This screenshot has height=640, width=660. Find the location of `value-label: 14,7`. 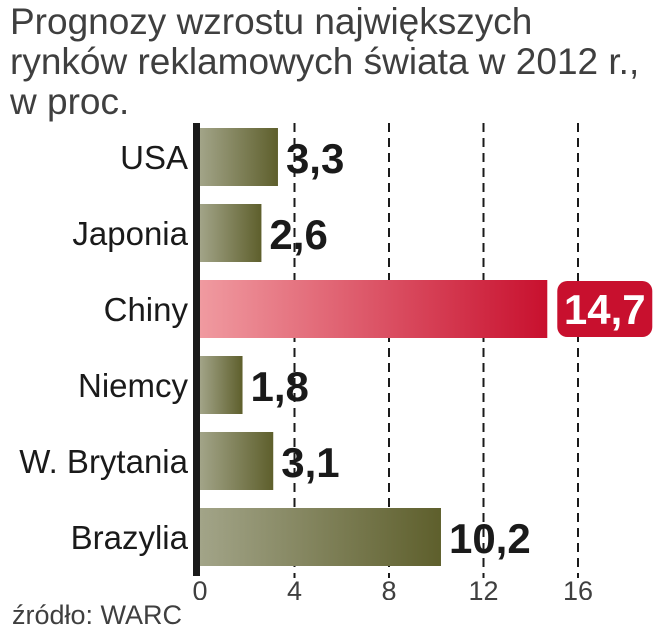

value-label: 14,7 is located at coordinates (605, 309).